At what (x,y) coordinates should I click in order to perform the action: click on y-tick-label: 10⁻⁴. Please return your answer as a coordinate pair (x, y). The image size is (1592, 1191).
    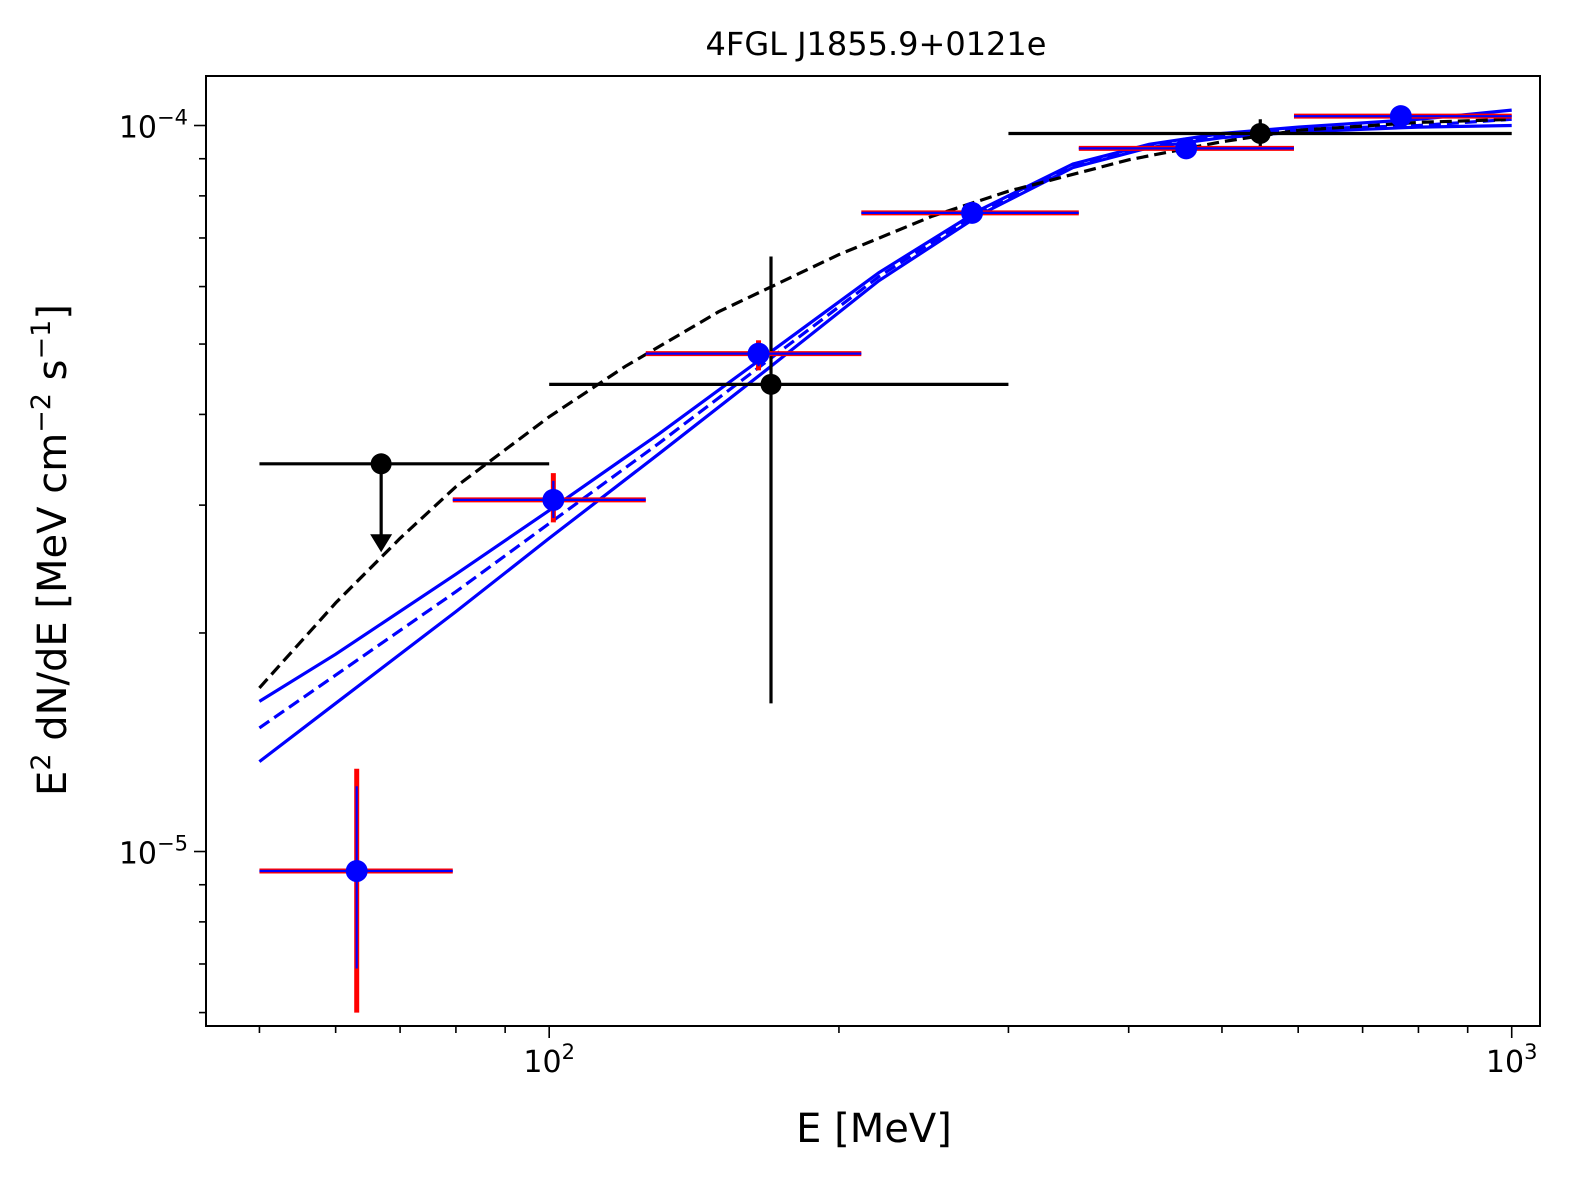
    Looking at the image, I should click on (153, 126).